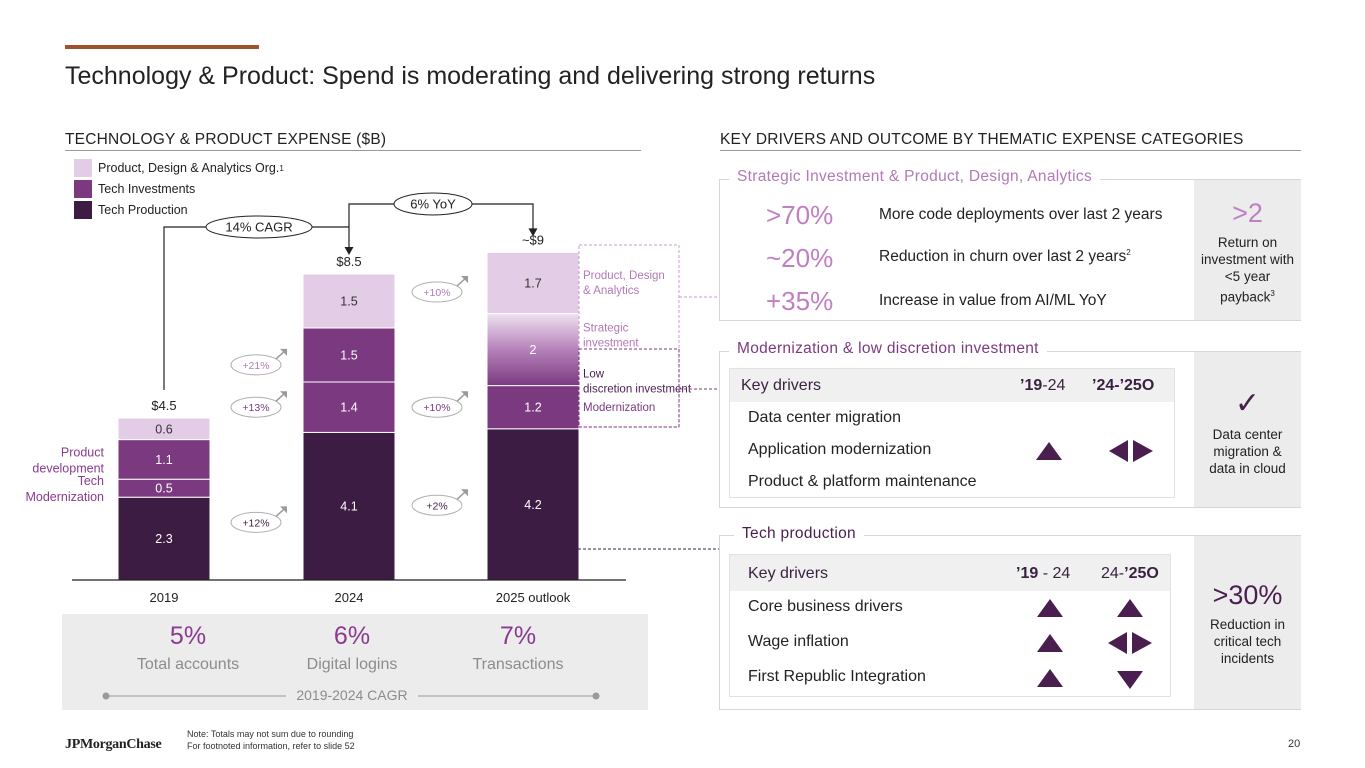 The width and height of the screenshot is (1365, 768). I want to click on cagr-timeline, so click(351, 696).